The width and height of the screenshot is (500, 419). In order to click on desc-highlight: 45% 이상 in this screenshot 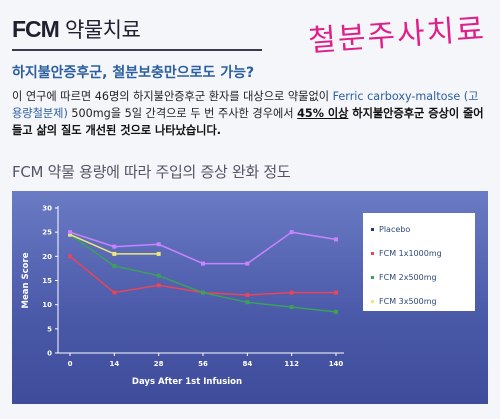, I will do `click(323, 113)`.